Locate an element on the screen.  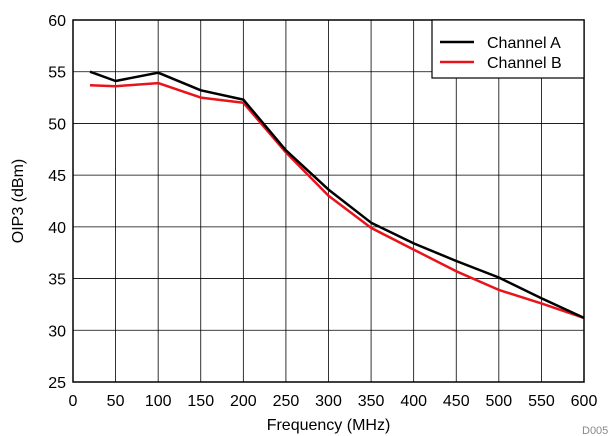
x-tick-label: 50 is located at coordinates (116, 401).